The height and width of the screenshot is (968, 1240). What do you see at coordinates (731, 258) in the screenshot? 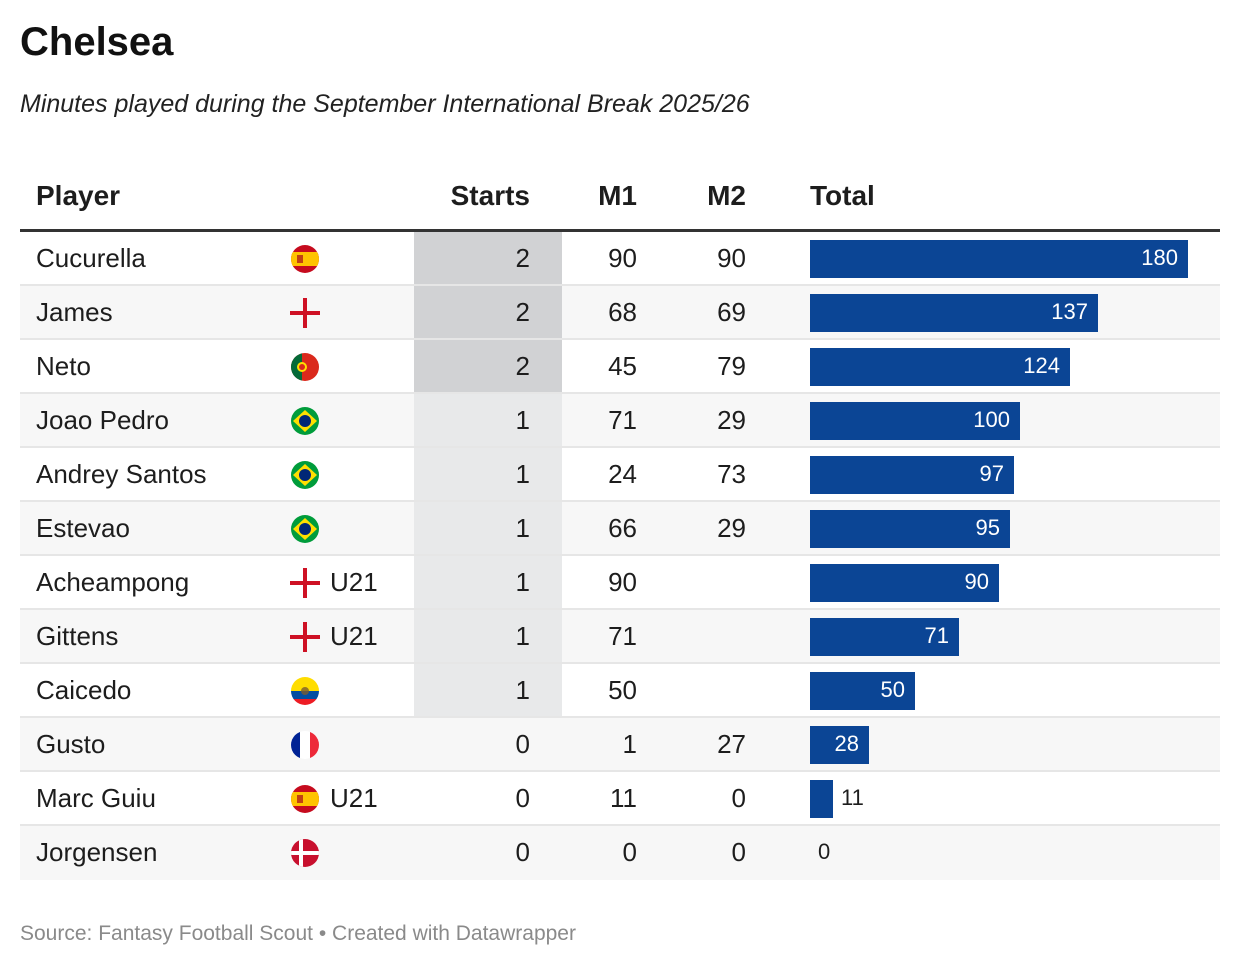
I see `m2-value: 90` at bounding box center [731, 258].